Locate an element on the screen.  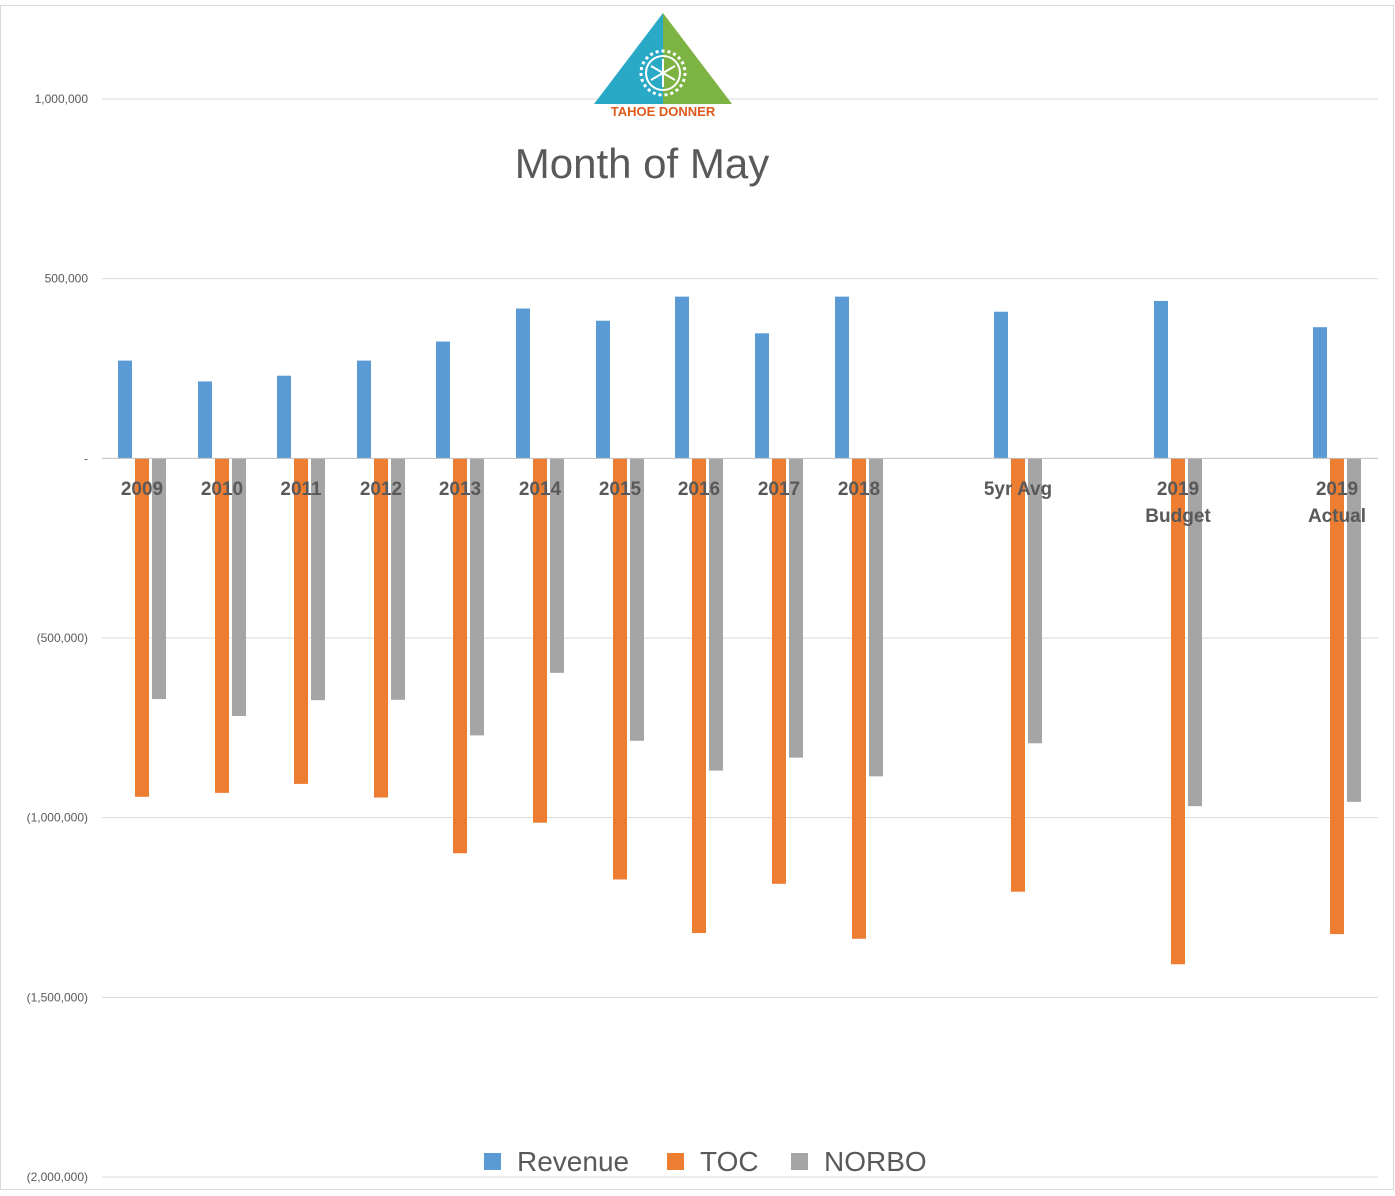
category-label-line: 2013 is located at coordinates (460, 489).